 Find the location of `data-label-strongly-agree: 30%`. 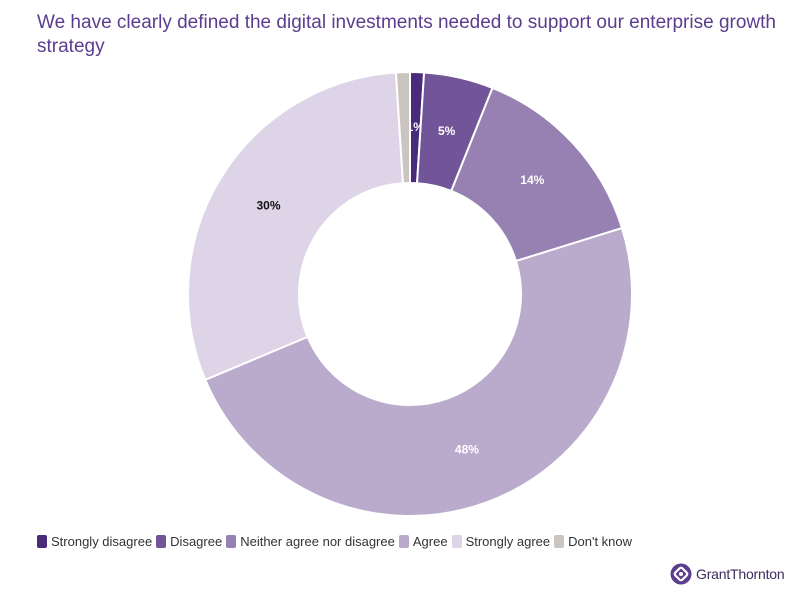

data-label-strongly-agree: 30% is located at coordinates (269, 205).